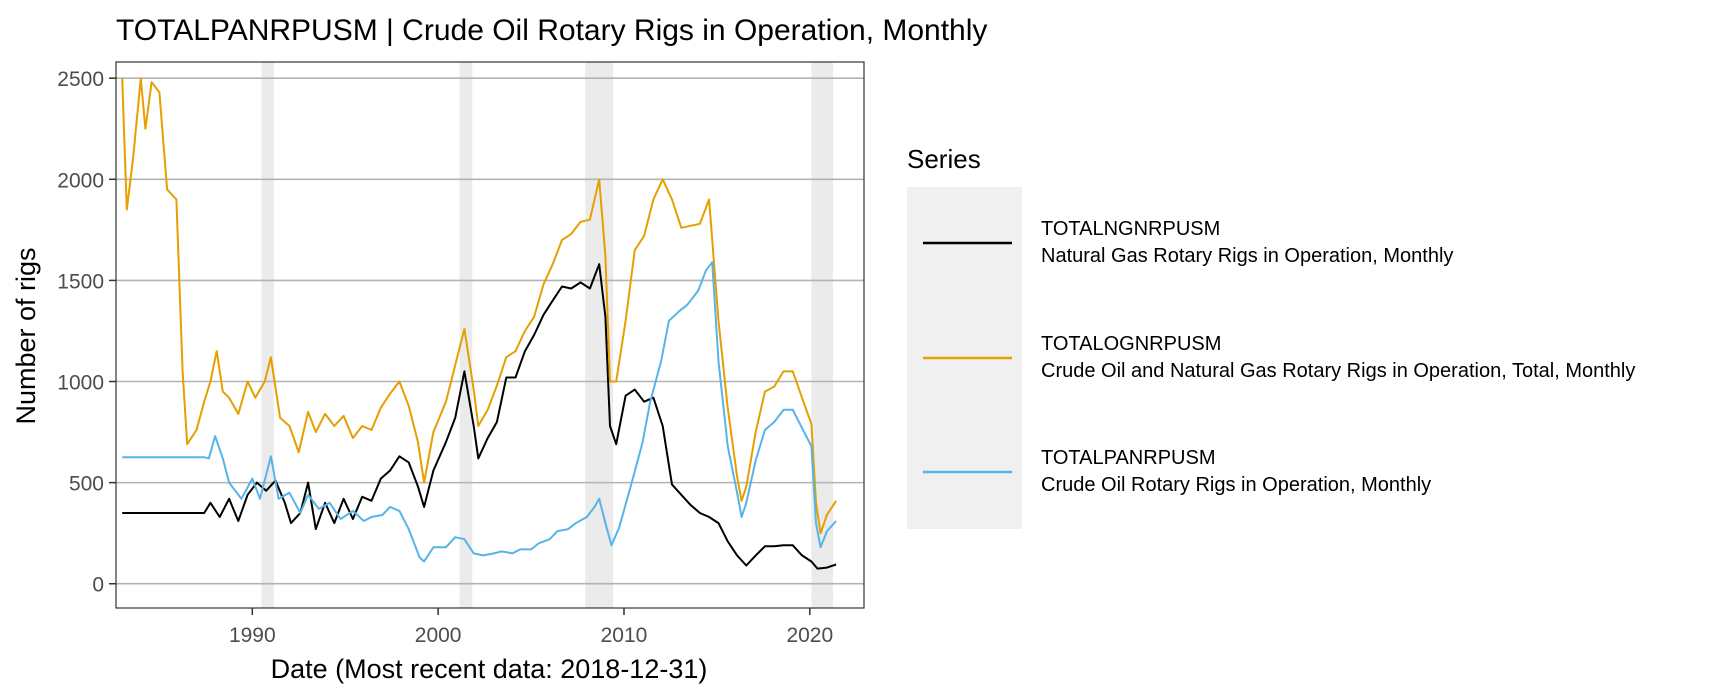 This screenshot has height=696, width=1728. What do you see at coordinates (489, 669) in the screenshot?
I see `x-axis-title: Date (Most recent data: 2018-12-31)` at bounding box center [489, 669].